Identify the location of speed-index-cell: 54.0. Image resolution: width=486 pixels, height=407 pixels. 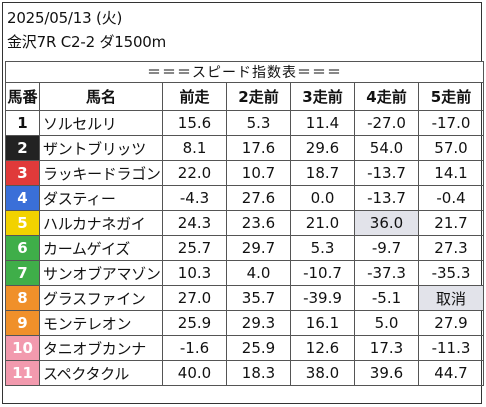
(386, 148).